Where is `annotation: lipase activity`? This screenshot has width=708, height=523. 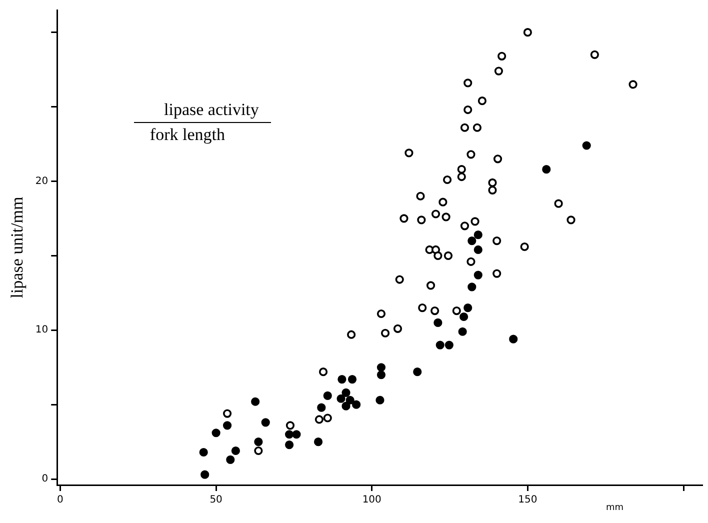 annotation: lipase activity is located at coordinates (202, 111).